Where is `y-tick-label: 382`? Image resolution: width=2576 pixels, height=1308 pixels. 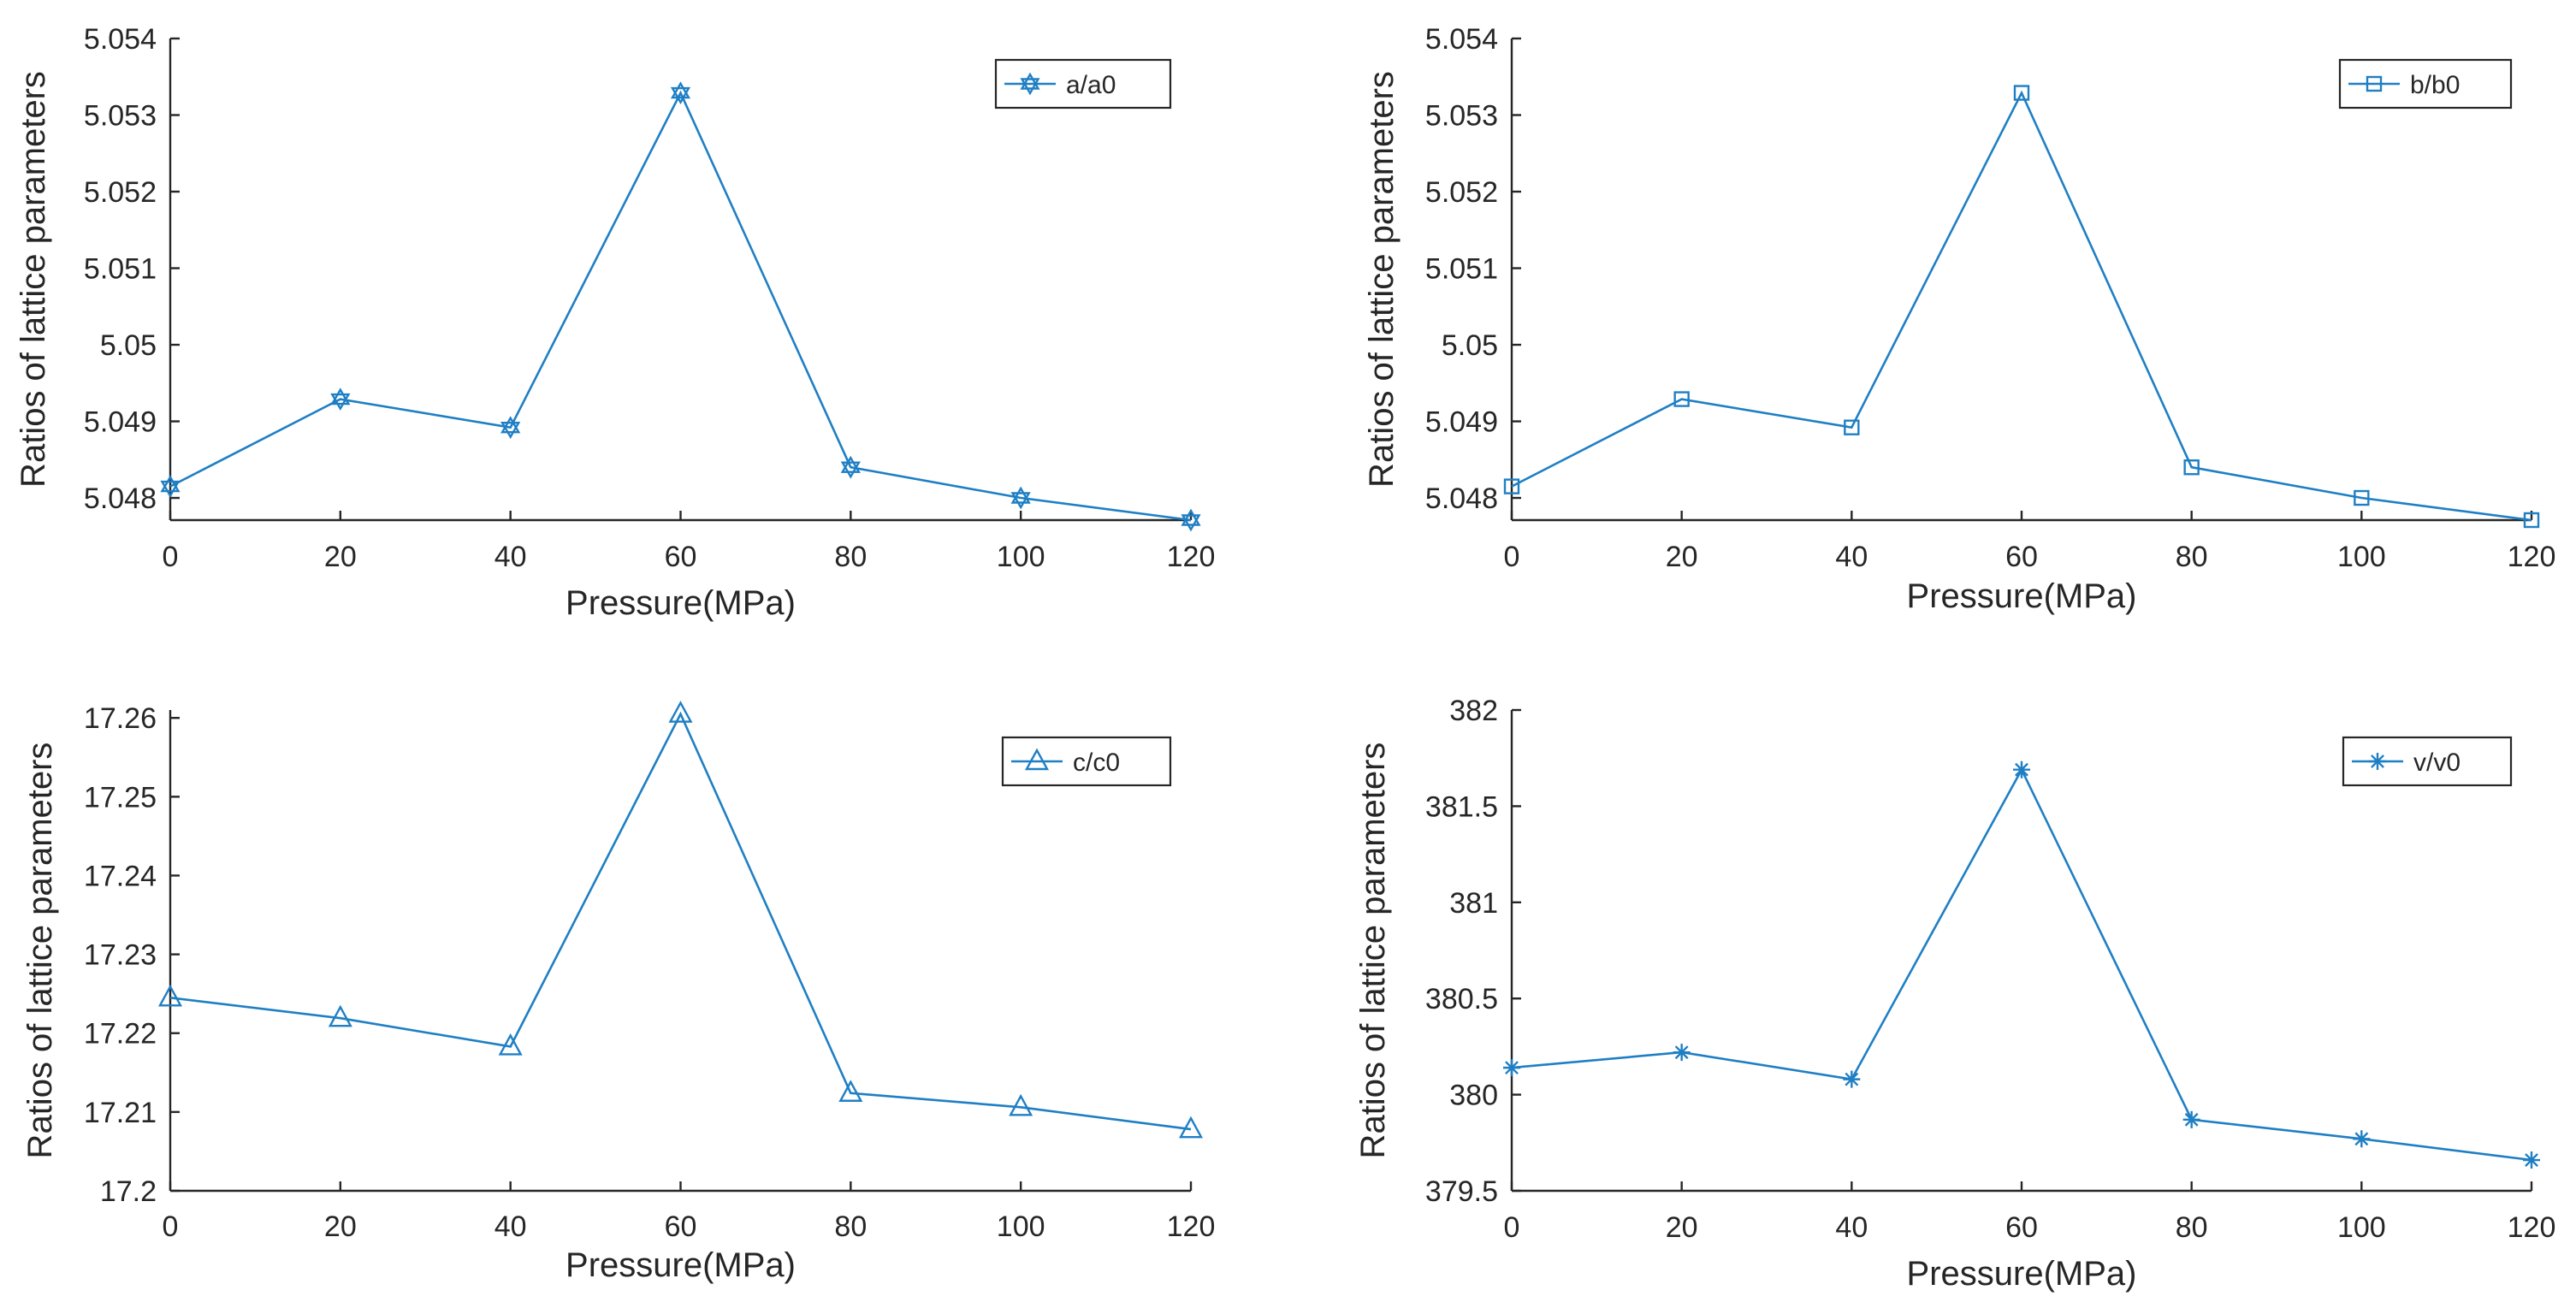
y-tick-label: 382 is located at coordinates (1473, 711).